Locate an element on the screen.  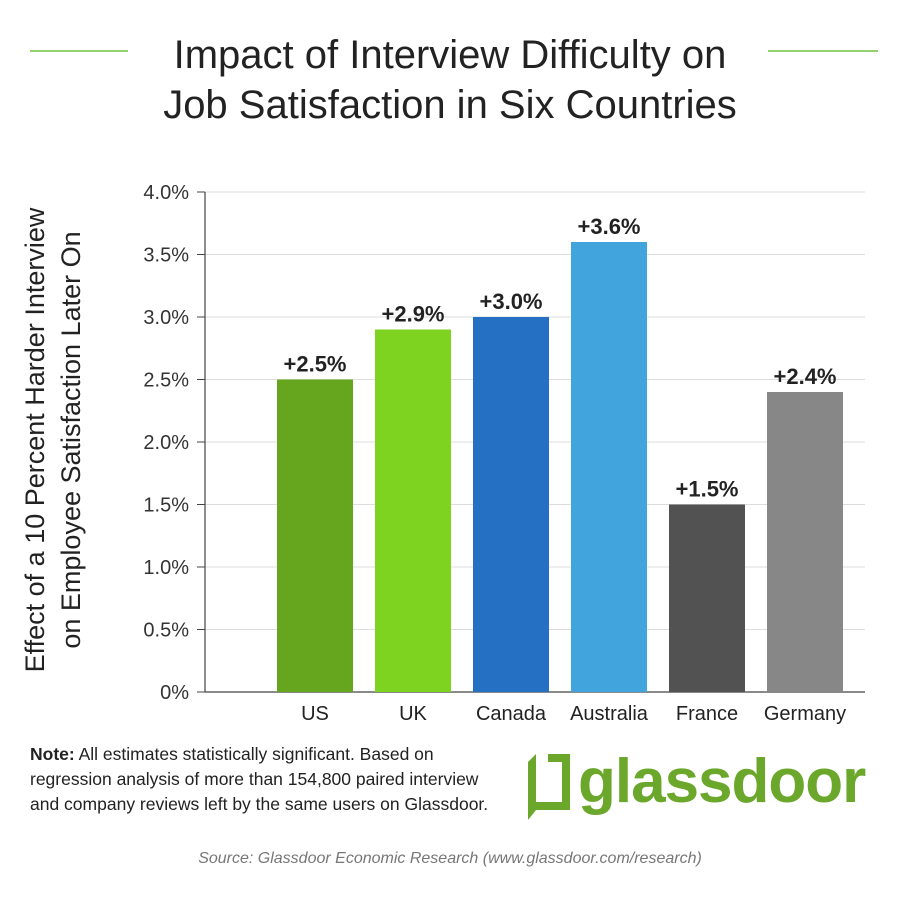
note-label: Note: is located at coordinates (52, 754).